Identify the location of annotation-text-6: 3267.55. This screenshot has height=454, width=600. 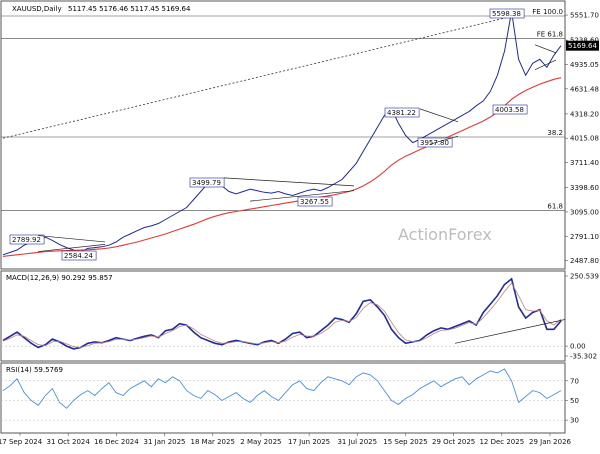
(314, 202).